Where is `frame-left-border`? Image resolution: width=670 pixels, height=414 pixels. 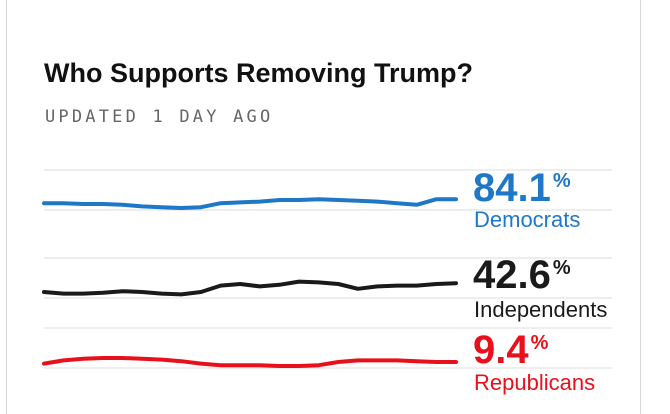
frame-left-border is located at coordinates (6, 207).